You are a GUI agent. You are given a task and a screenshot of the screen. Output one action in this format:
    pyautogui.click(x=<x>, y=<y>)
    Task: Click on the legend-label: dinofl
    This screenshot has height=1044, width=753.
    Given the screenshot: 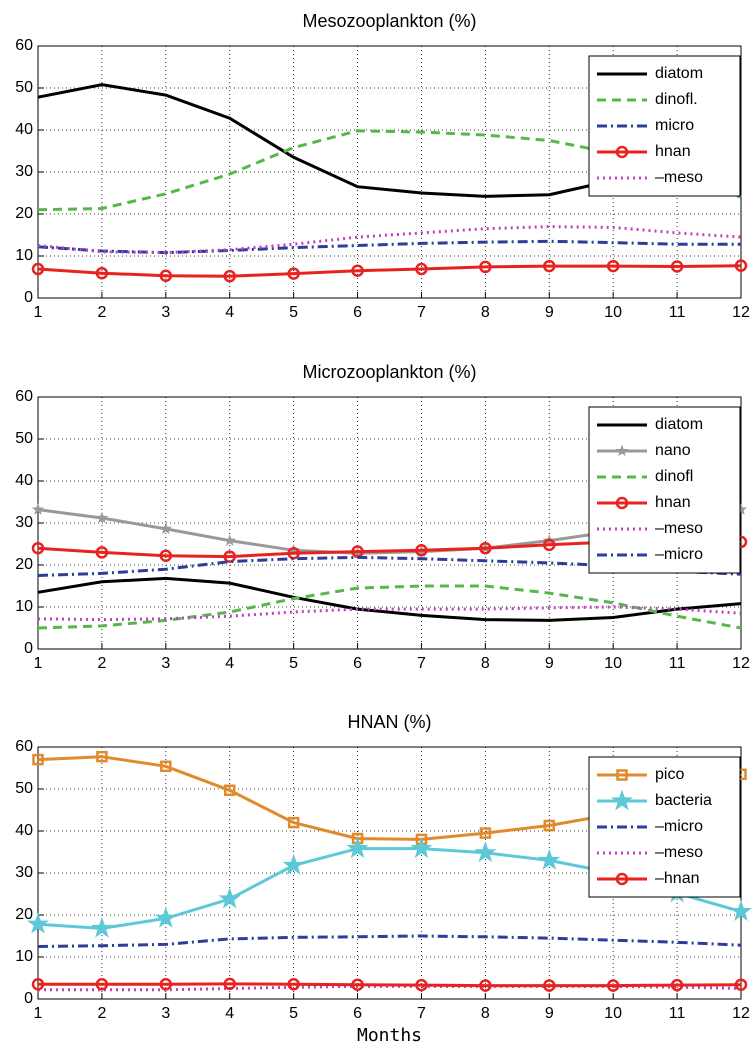 What is the action you would take?
    pyautogui.click(x=674, y=476)
    